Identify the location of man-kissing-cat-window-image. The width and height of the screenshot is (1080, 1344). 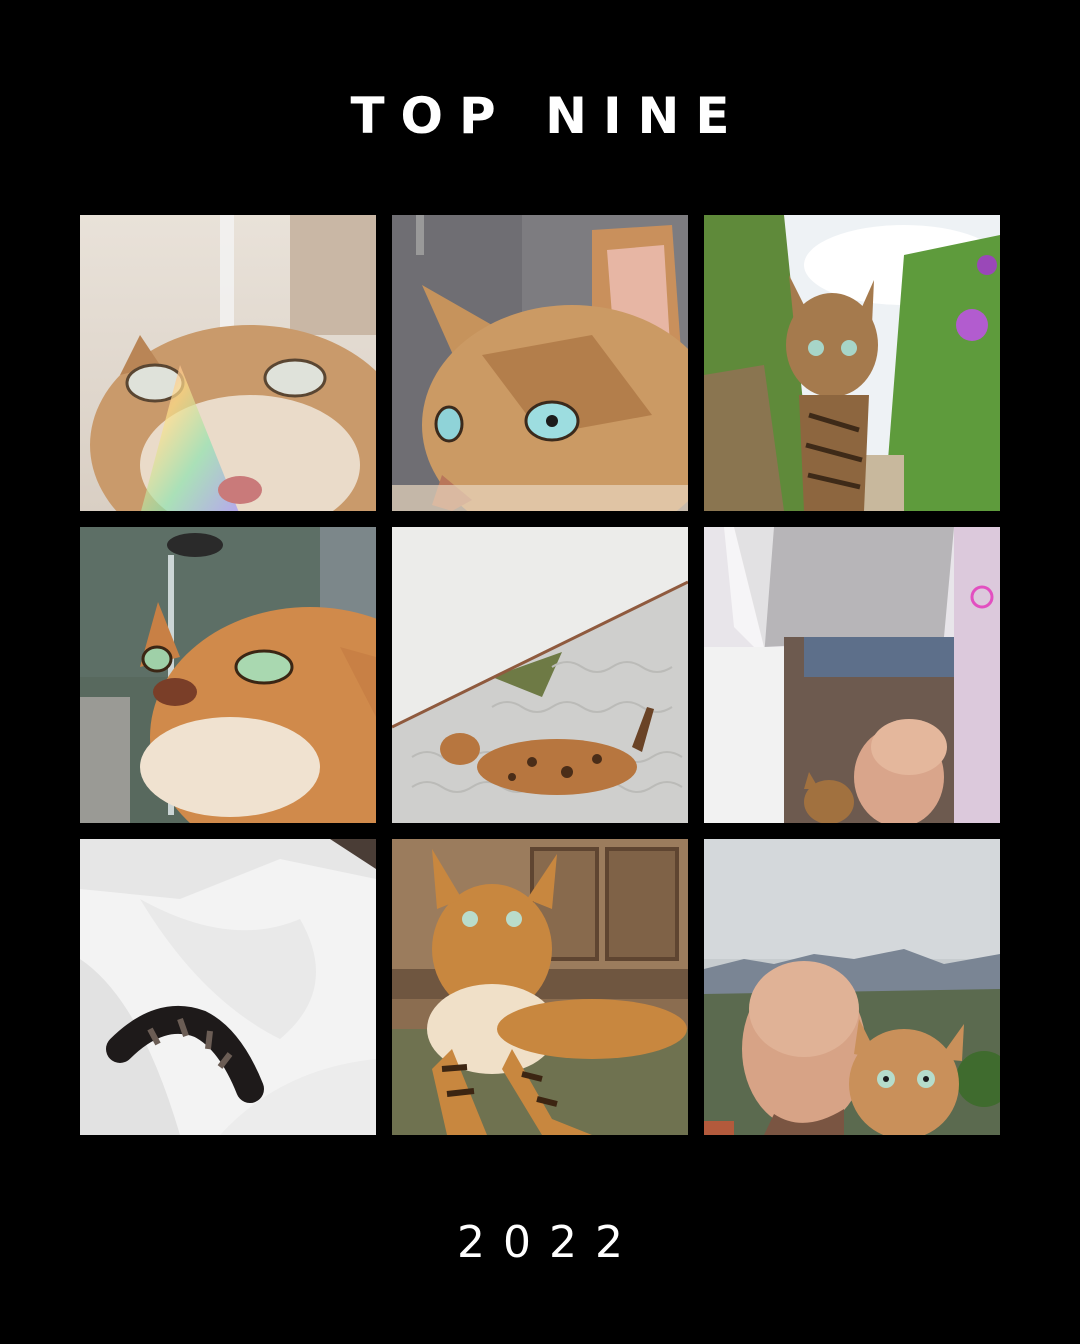
(852, 675).